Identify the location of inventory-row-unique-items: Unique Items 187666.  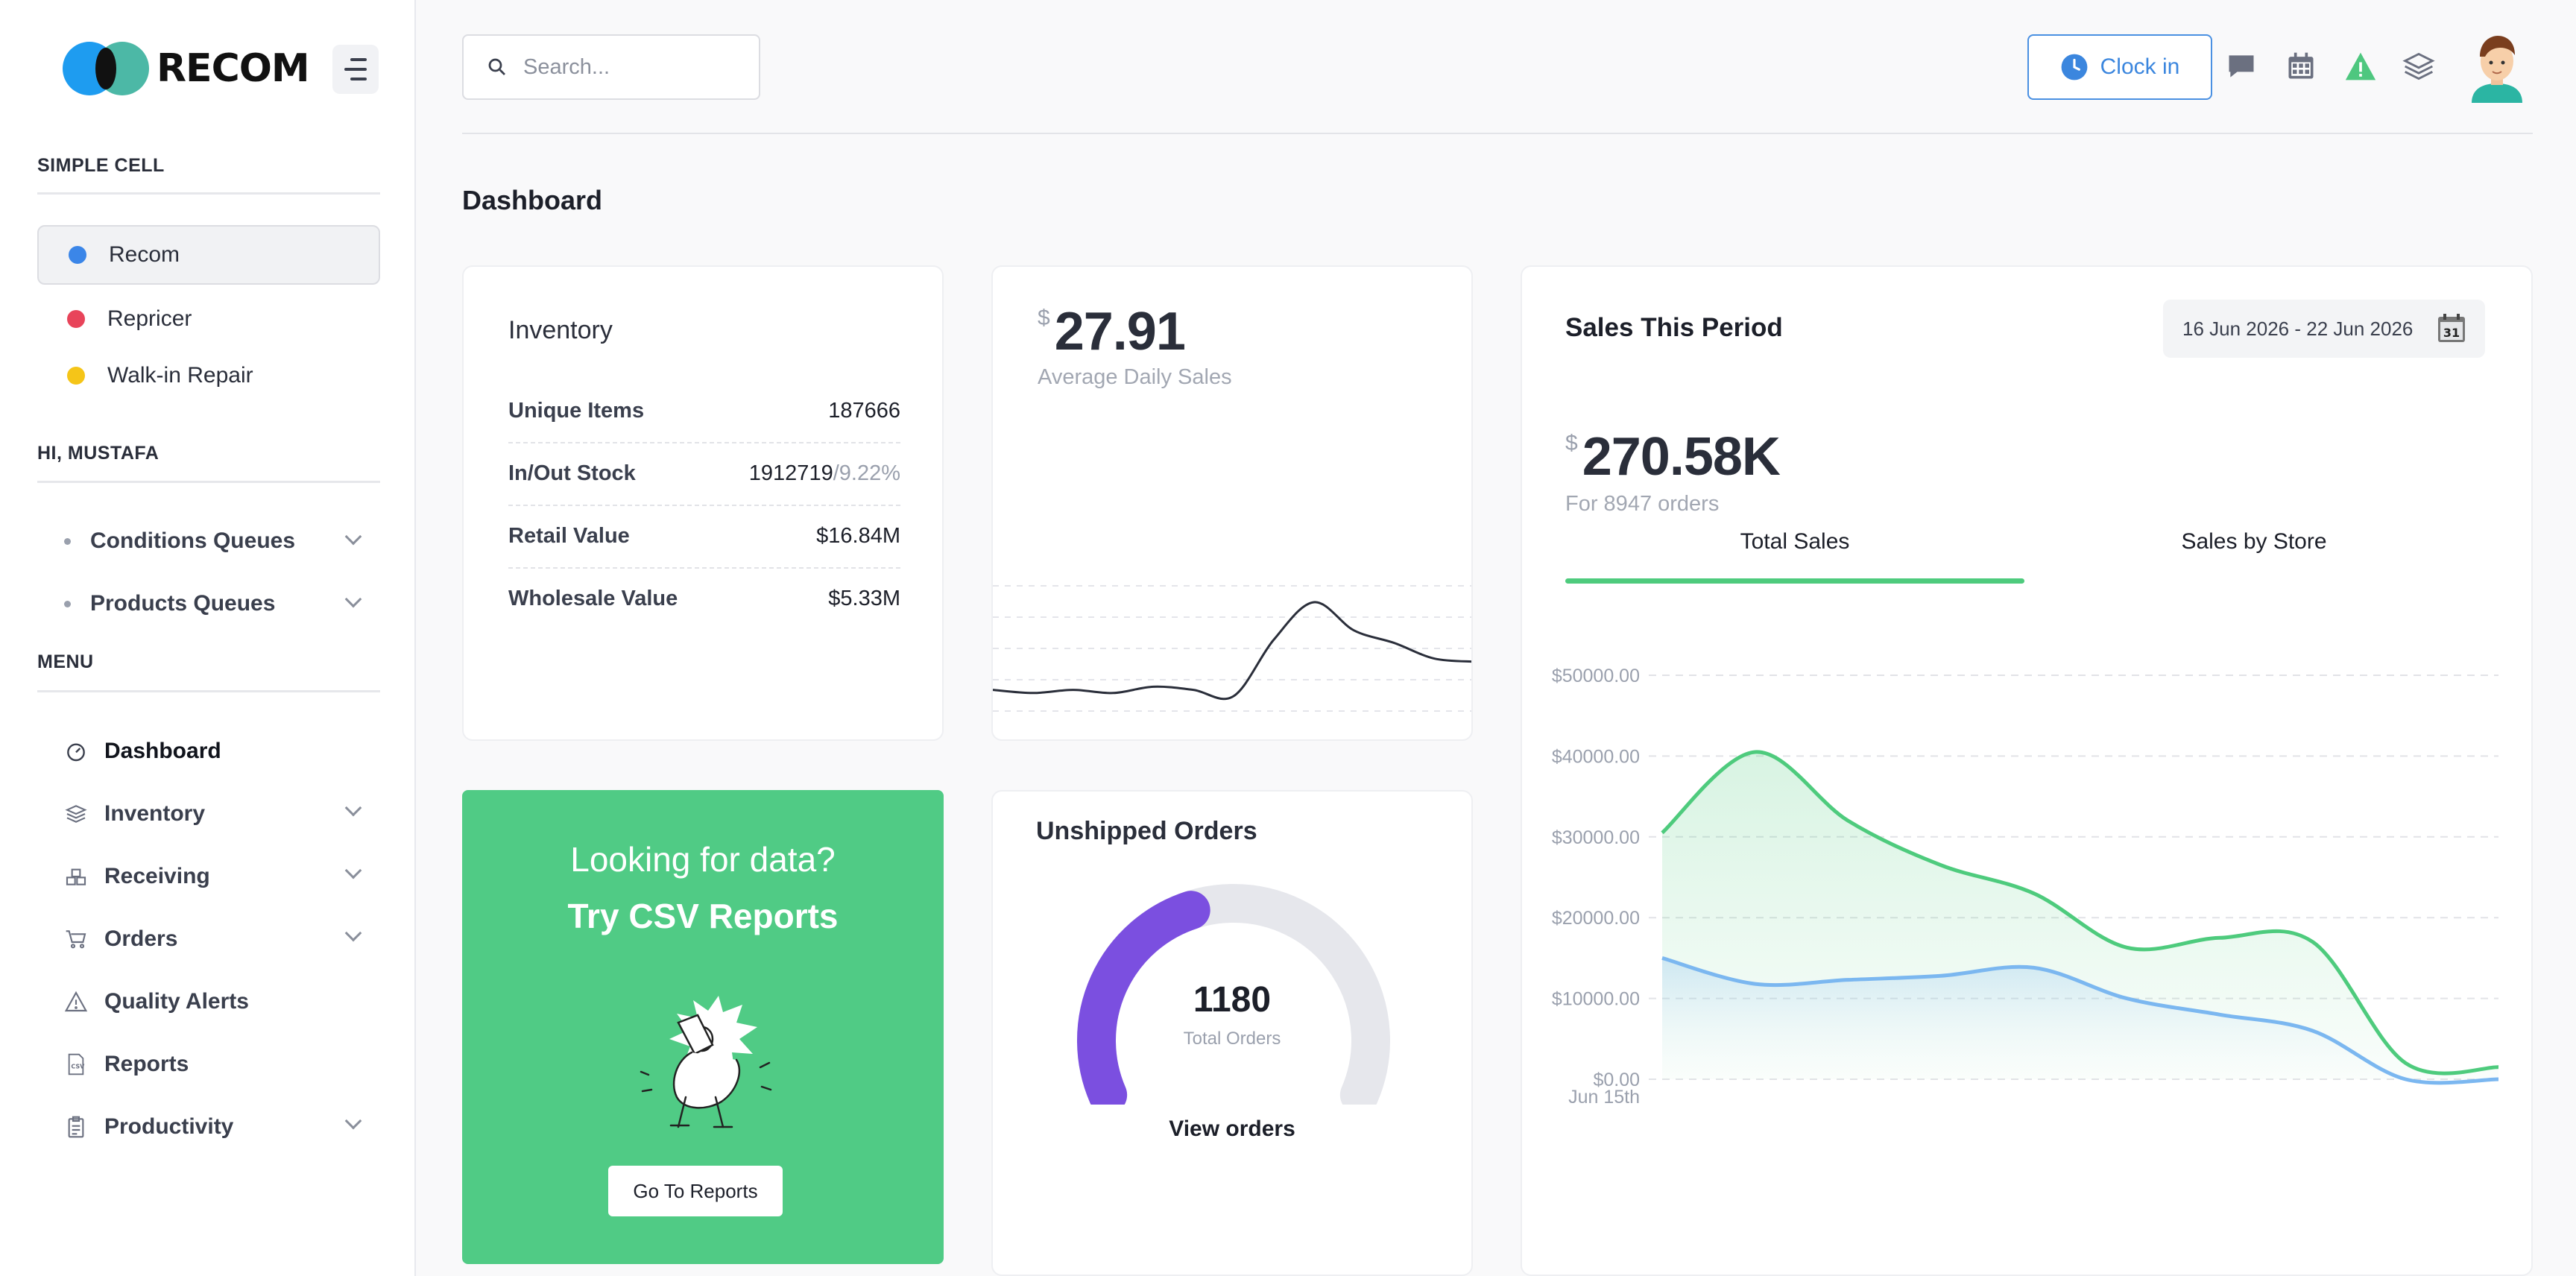
(704, 411).